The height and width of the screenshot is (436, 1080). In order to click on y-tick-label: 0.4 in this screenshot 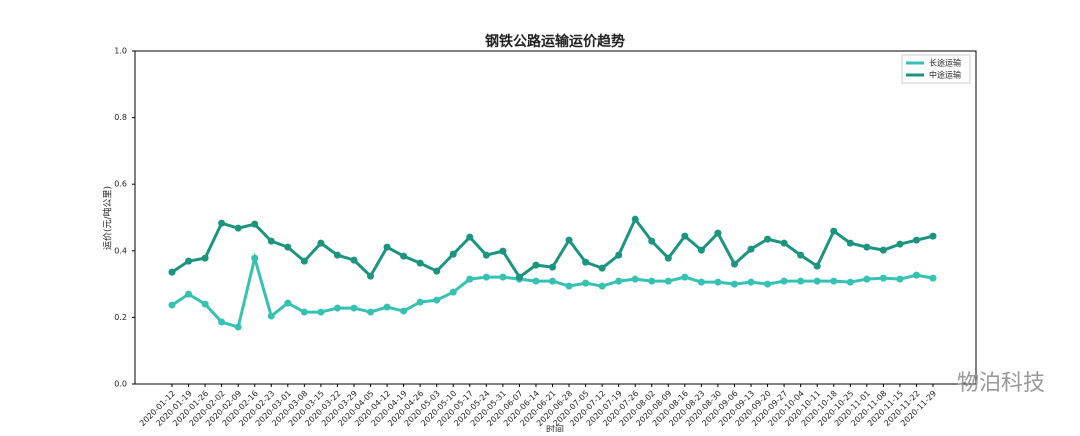, I will do `click(120, 250)`.